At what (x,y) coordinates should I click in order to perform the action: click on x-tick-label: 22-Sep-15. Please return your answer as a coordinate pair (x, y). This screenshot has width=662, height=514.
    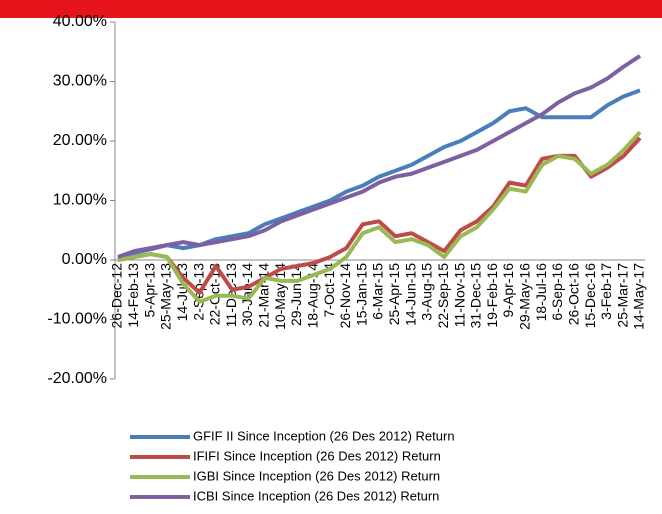
    Looking at the image, I should click on (443, 296).